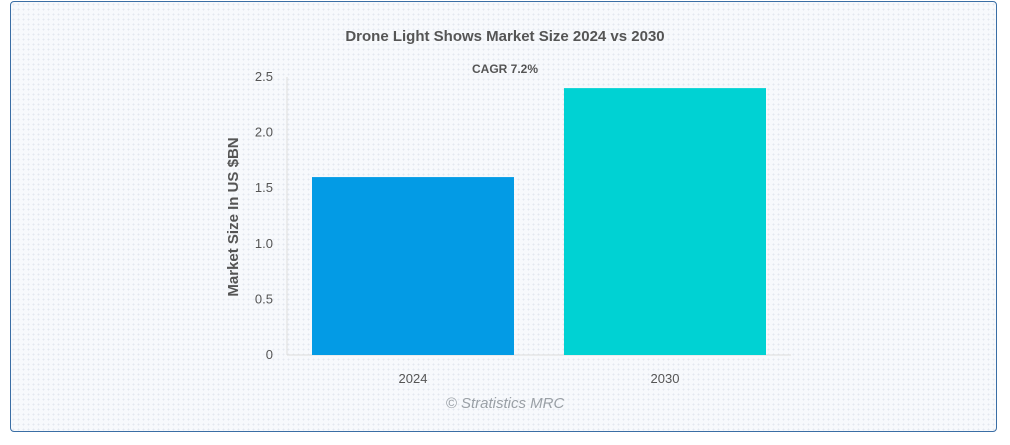 The width and height of the screenshot is (1010, 445). Describe the element at coordinates (505, 403) in the screenshot. I see `watermark: © Stratistics MRC` at that location.